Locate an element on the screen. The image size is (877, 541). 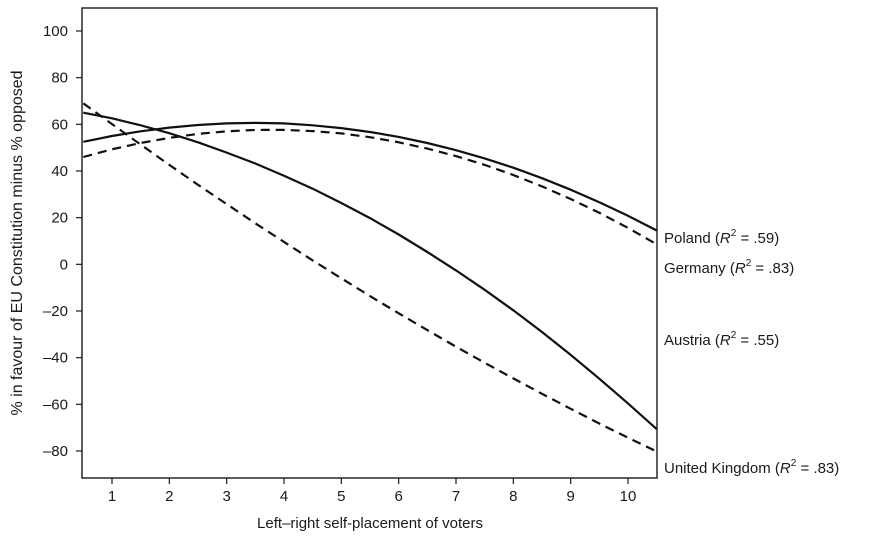
x-tick-label: 2 is located at coordinates (169, 496).